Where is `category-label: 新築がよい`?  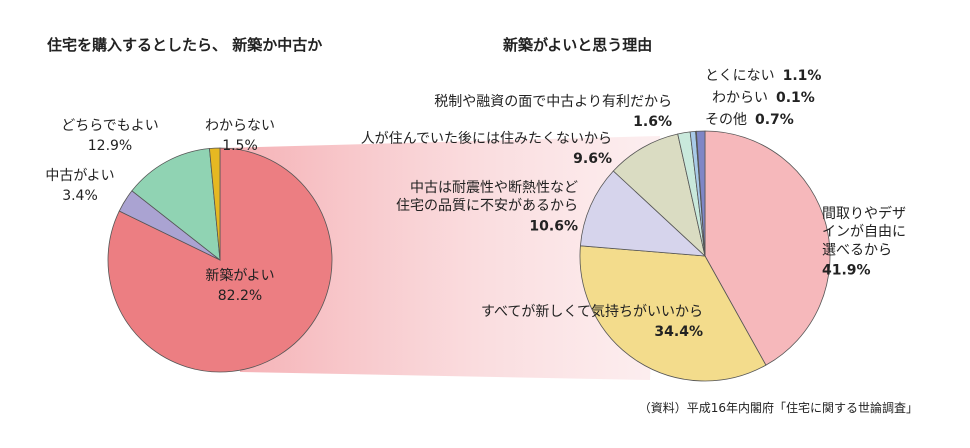 category-label: 新築がよい is located at coordinates (239, 276).